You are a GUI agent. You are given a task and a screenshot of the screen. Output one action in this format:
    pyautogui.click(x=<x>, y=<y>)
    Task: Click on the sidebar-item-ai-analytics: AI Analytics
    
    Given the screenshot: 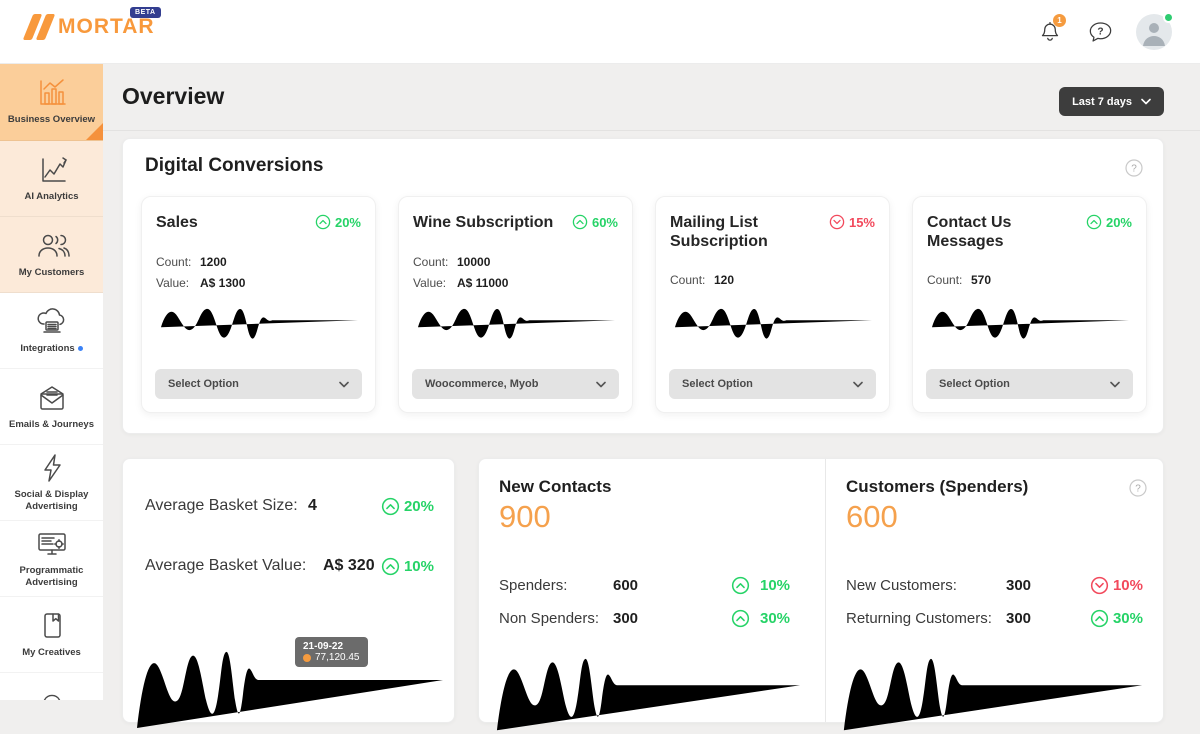 What is the action you would take?
    pyautogui.click(x=51, y=179)
    